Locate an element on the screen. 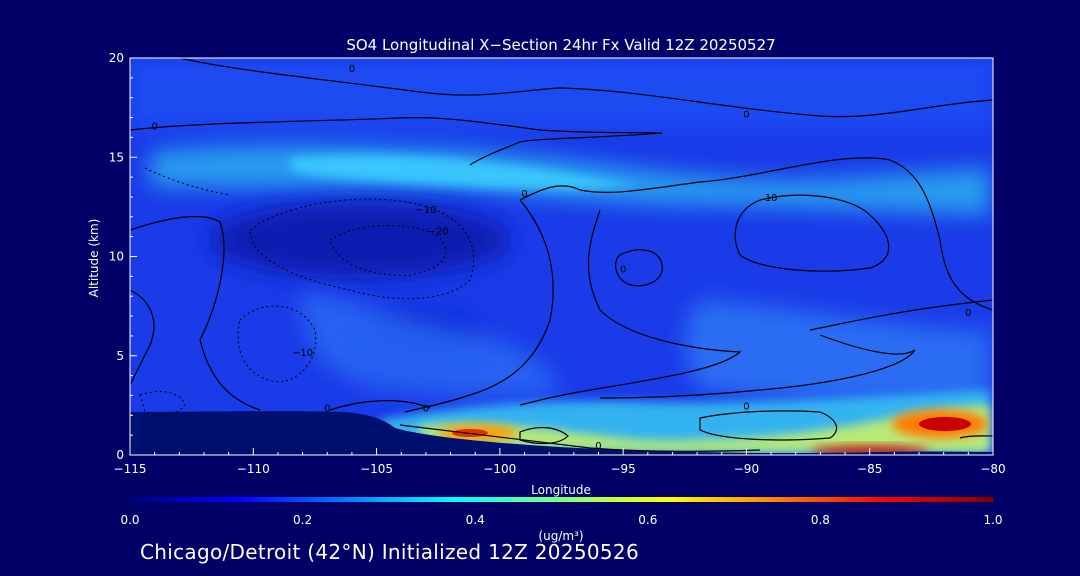  hotspot-83w-core is located at coordinates (945, 424).